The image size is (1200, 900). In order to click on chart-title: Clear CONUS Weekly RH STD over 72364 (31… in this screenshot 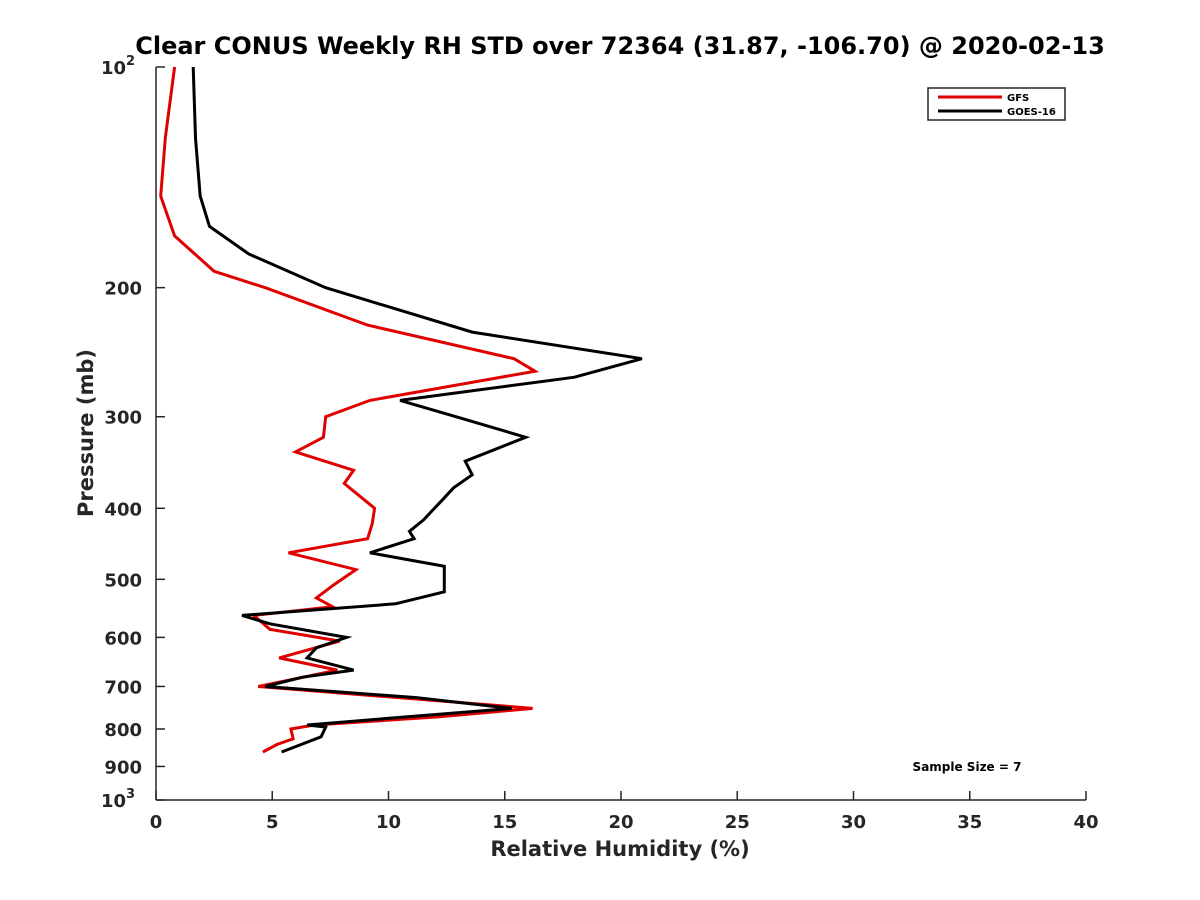, I will do `click(620, 46)`.